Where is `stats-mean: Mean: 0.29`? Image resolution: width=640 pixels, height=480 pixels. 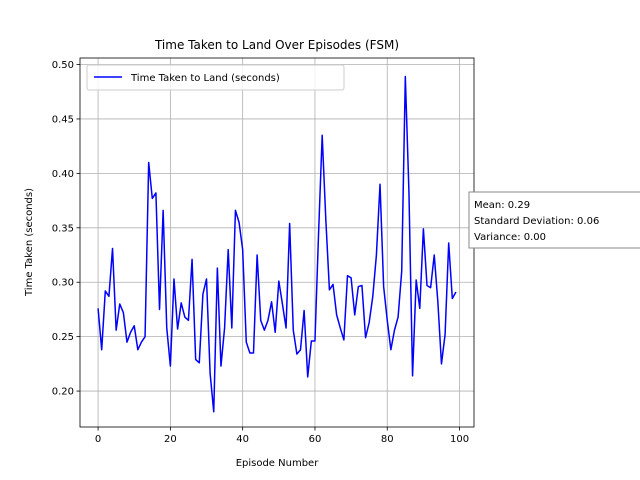 stats-mean: Mean: 0.29 is located at coordinates (502, 205).